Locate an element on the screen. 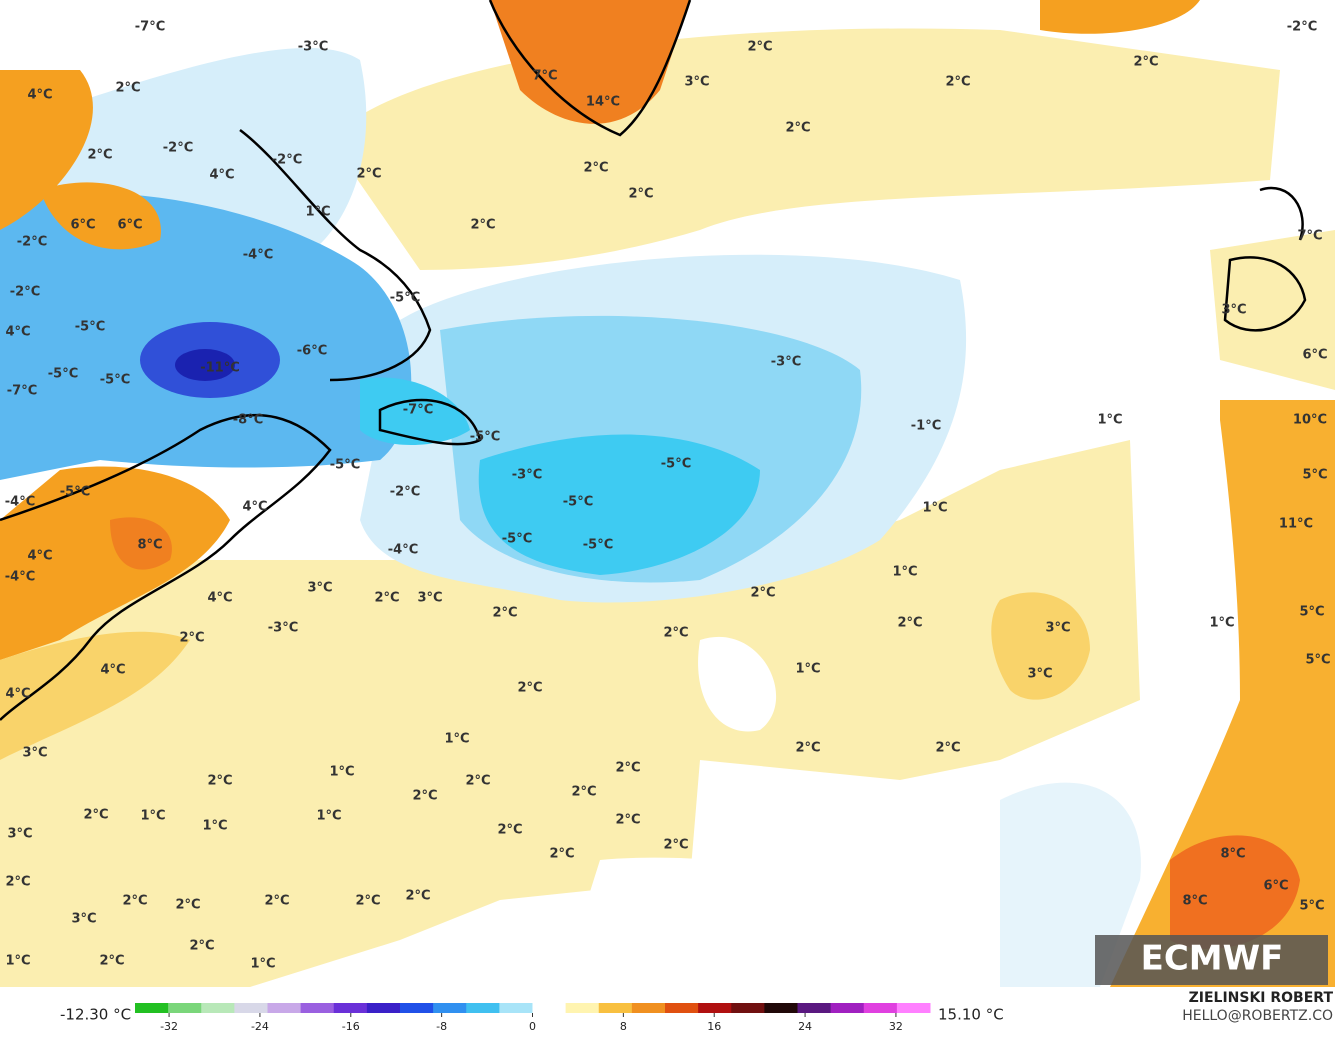  temperature-label: -11°C is located at coordinates (220, 368).